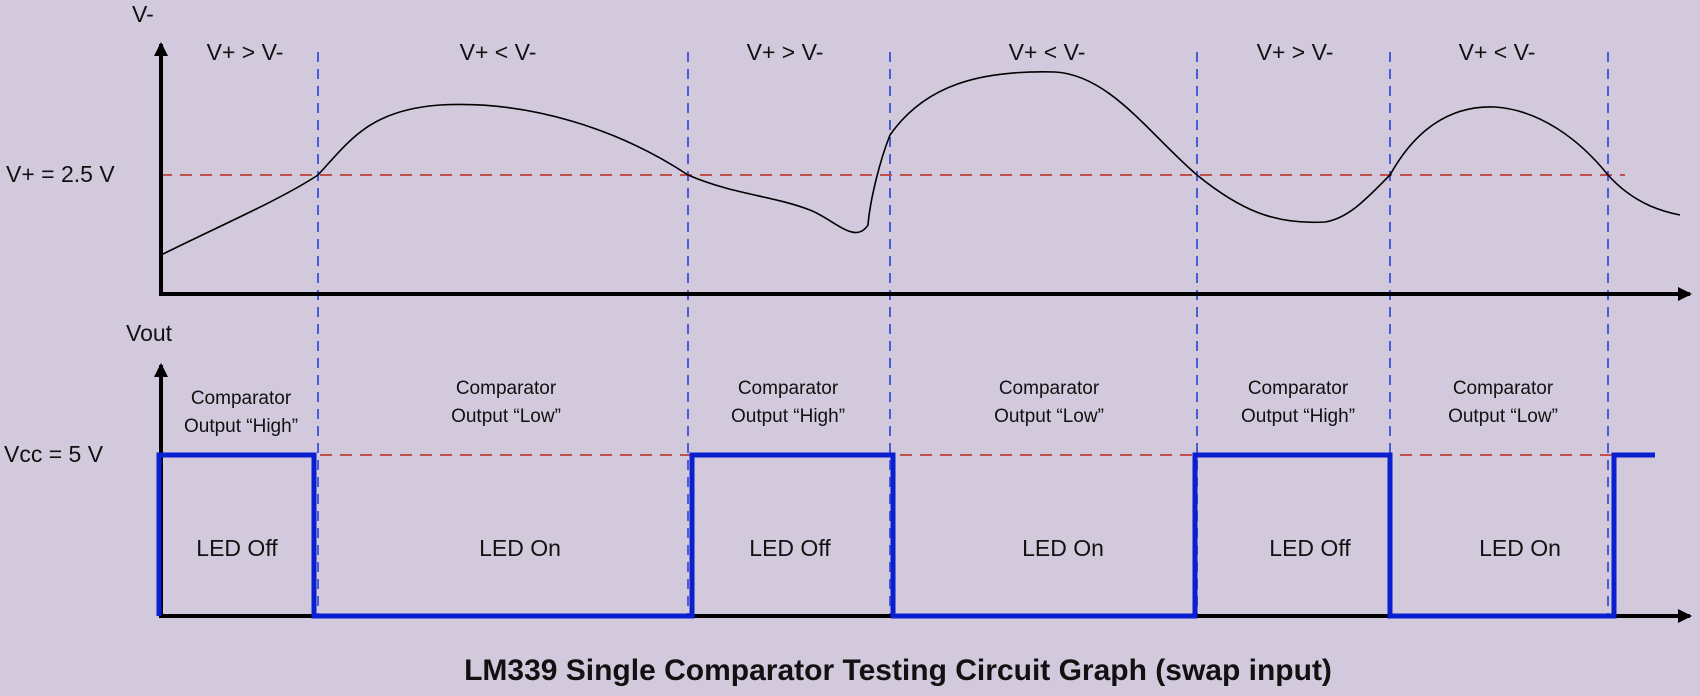  What do you see at coordinates (1503, 416) in the screenshot?
I see `region-6-output-line2: Output “Low”` at bounding box center [1503, 416].